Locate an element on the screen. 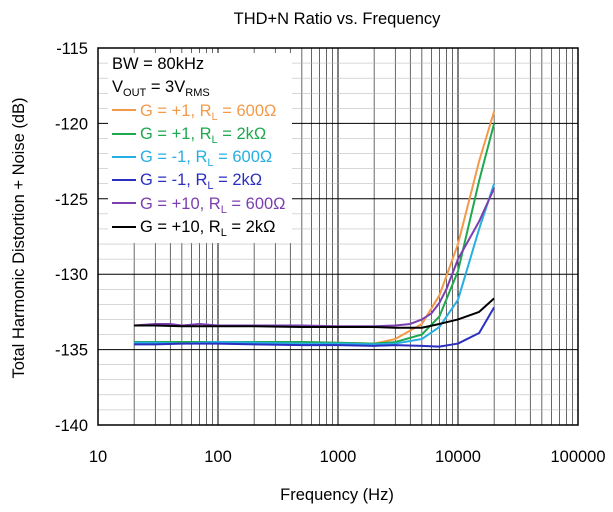 This screenshot has width=613, height=512. chart-title: THD+N Ratio vs. Frequency is located at coordinates (338, 19).